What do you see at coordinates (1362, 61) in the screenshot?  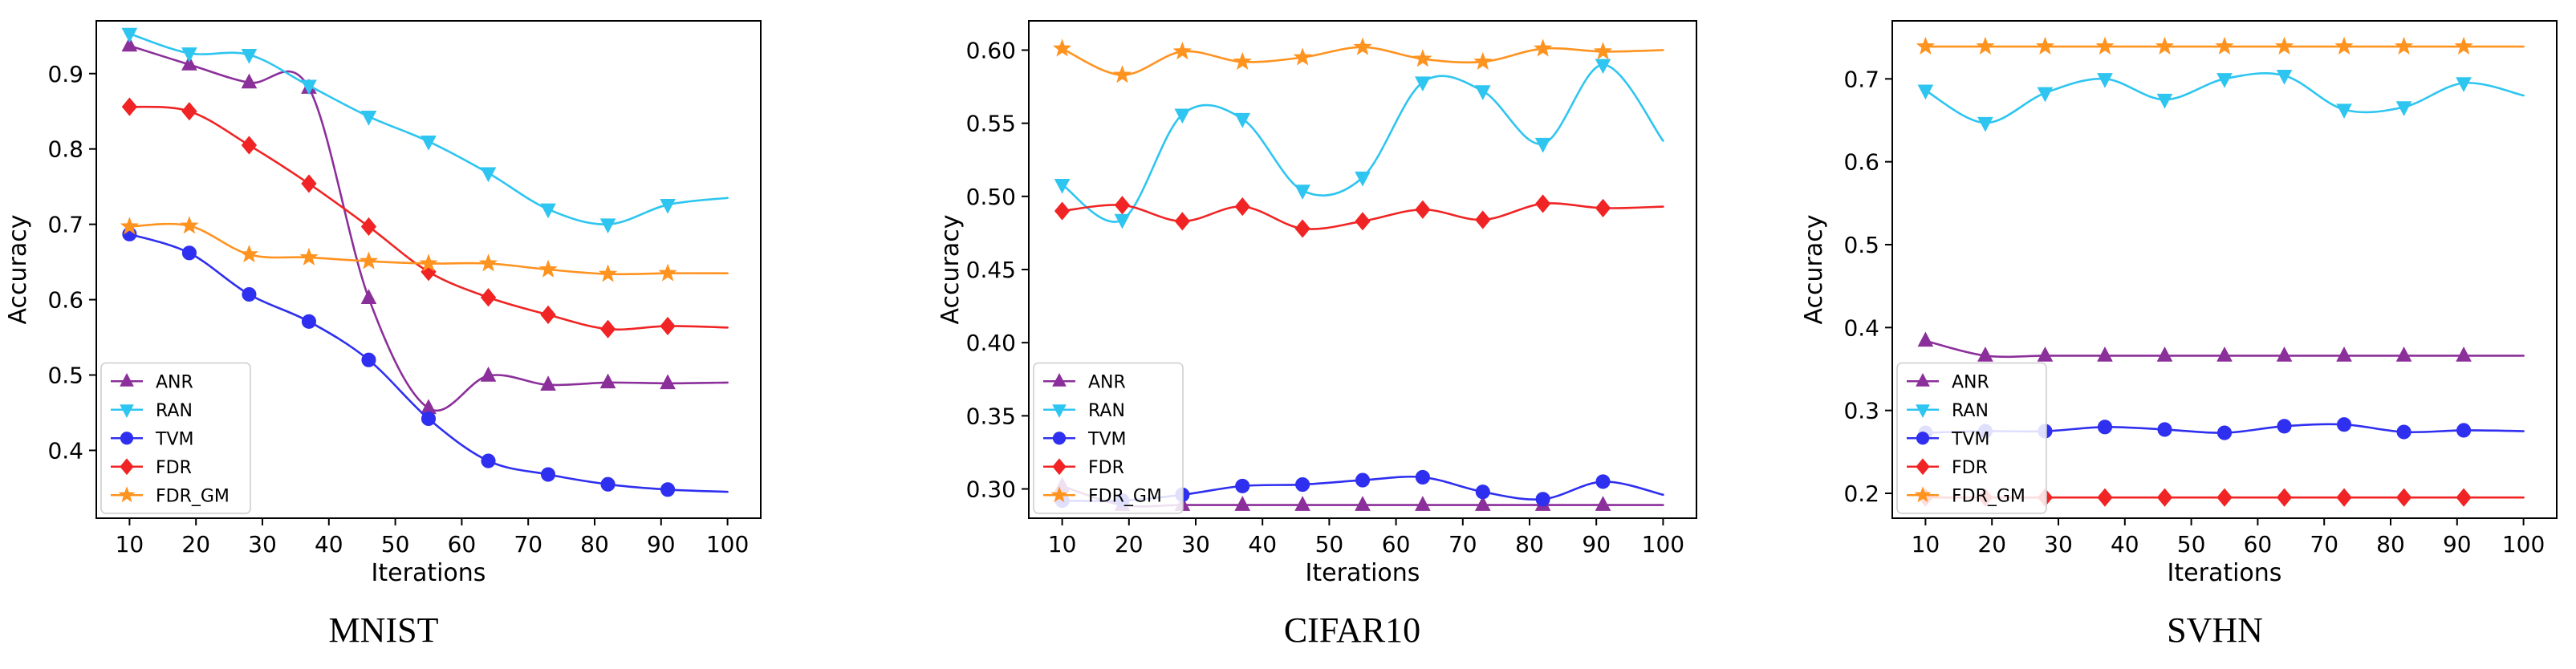 I see `cifar10-series-fdr-gm-line` at bounding box center [1362, 61].